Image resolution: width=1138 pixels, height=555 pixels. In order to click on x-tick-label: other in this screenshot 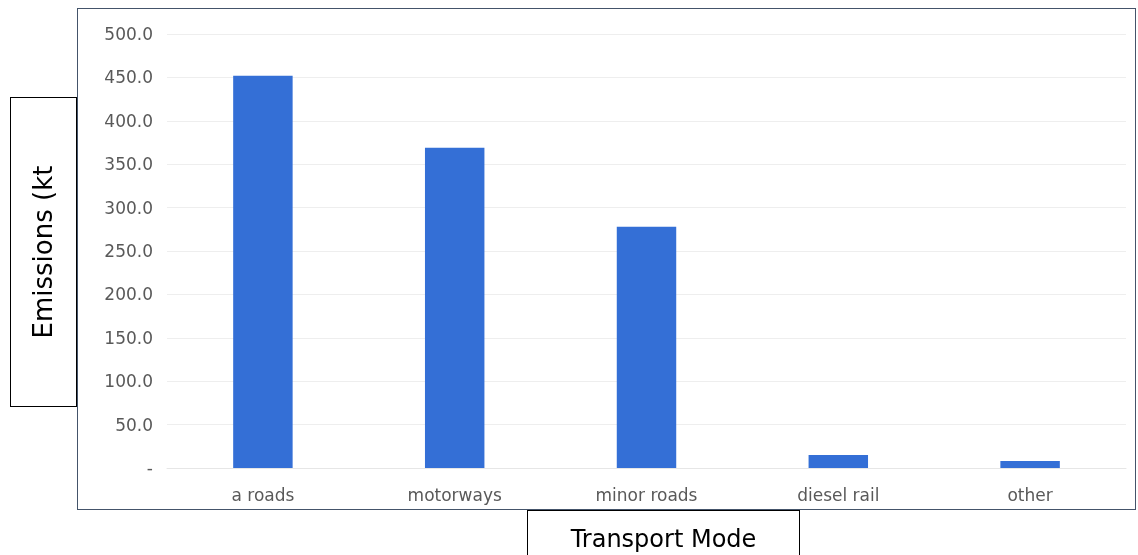, I will do `click(1030, 494)`.